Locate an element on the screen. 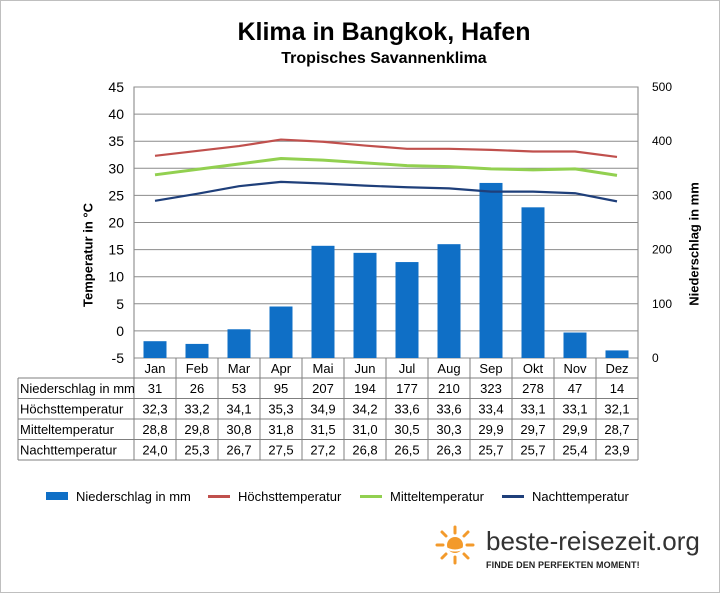  line-nachttemperatur is located at coordinates (386, 191).